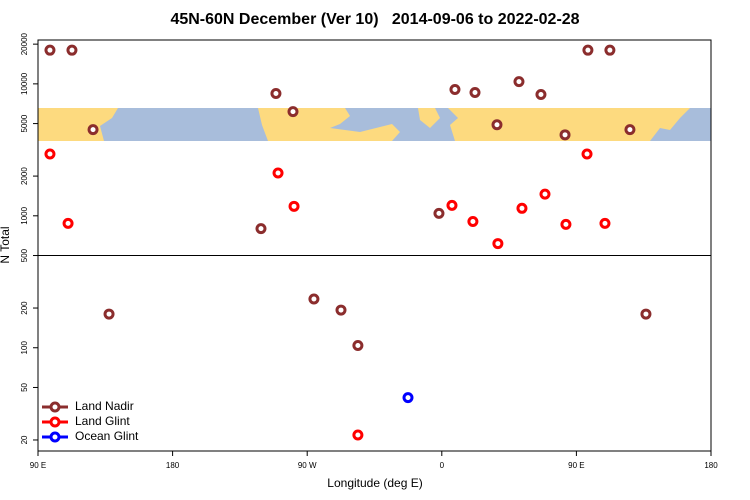 The image size is (750, 500). I want to click on y-tick-label: 20, so click(24, 439).